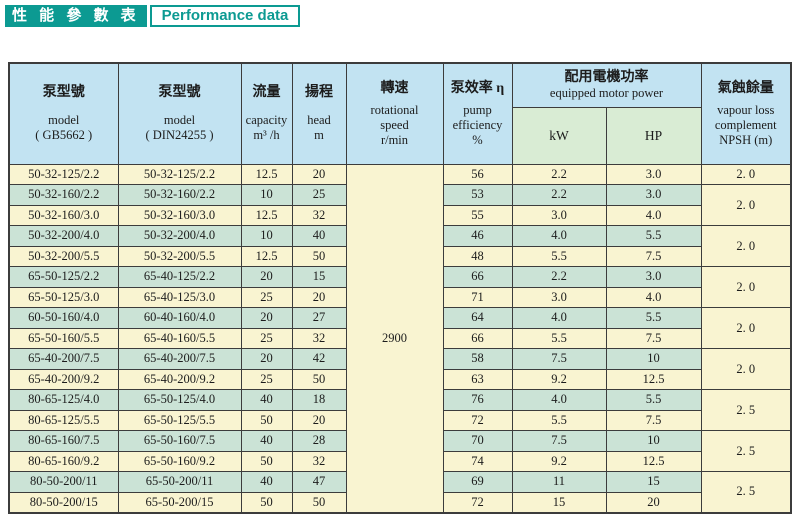 The width and height of the screenshot is (800, 516). Describe the element at coordinates (477, 318) in the screenshot. I see `cell-efficiency: 64` at that location.